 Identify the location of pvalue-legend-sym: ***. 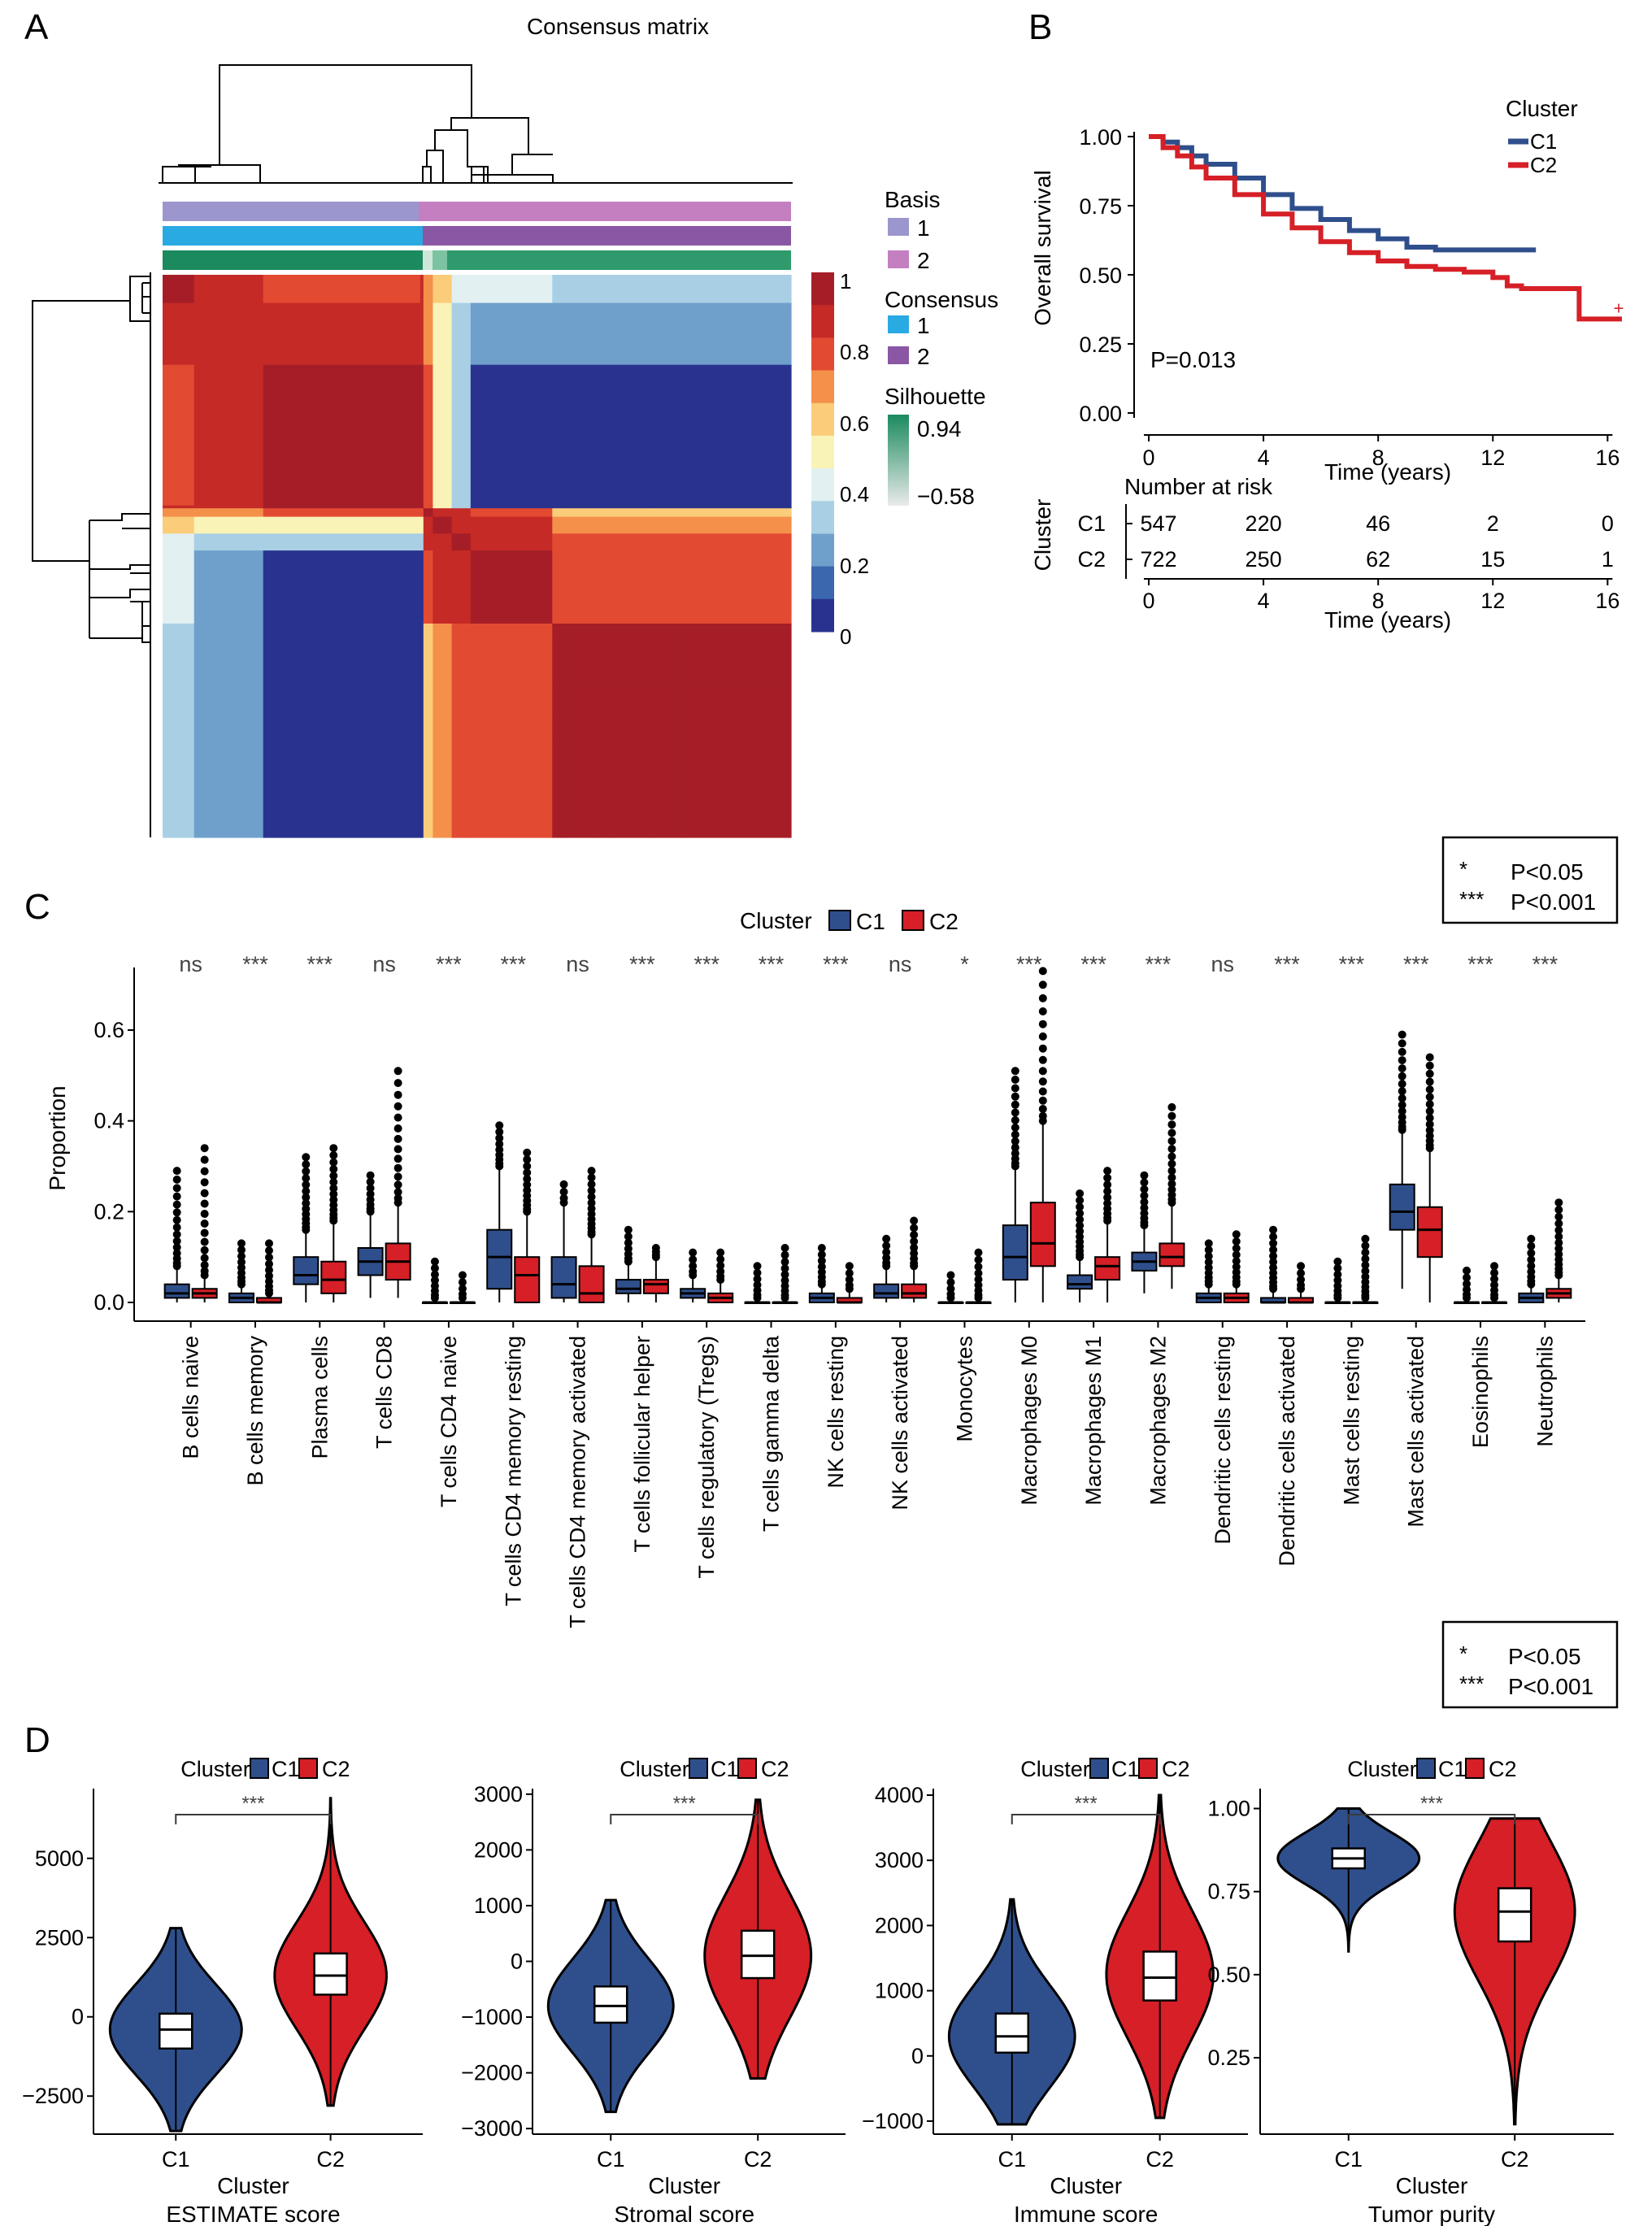
(1471, 899).